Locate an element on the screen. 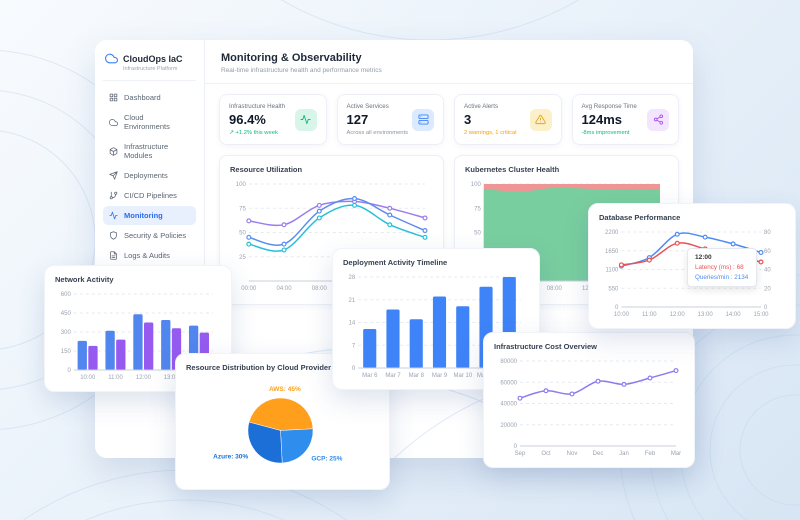 The width and height of the screenshot is (800, 520). svg-text: Mar 6 is located at coordinates (370, 376).